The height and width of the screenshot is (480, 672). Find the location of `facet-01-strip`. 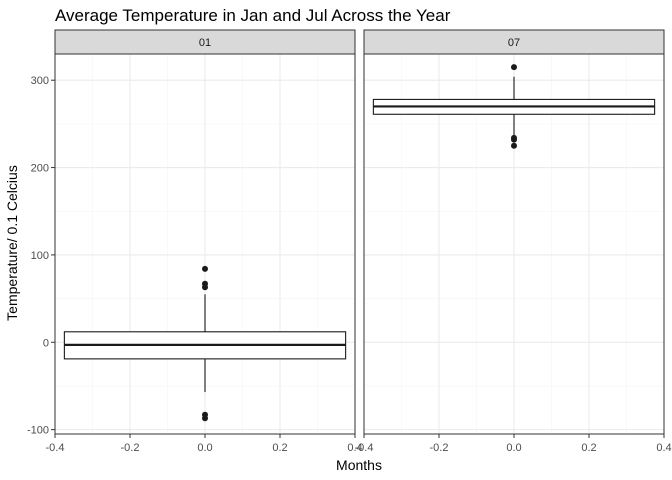

facet-01-strip is located at coordinates (205, 42).